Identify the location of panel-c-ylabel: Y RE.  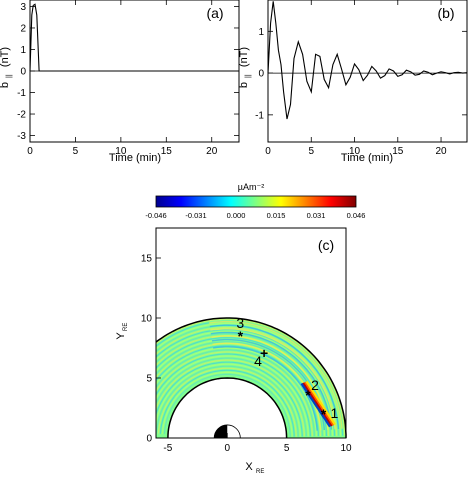
(122, 331).